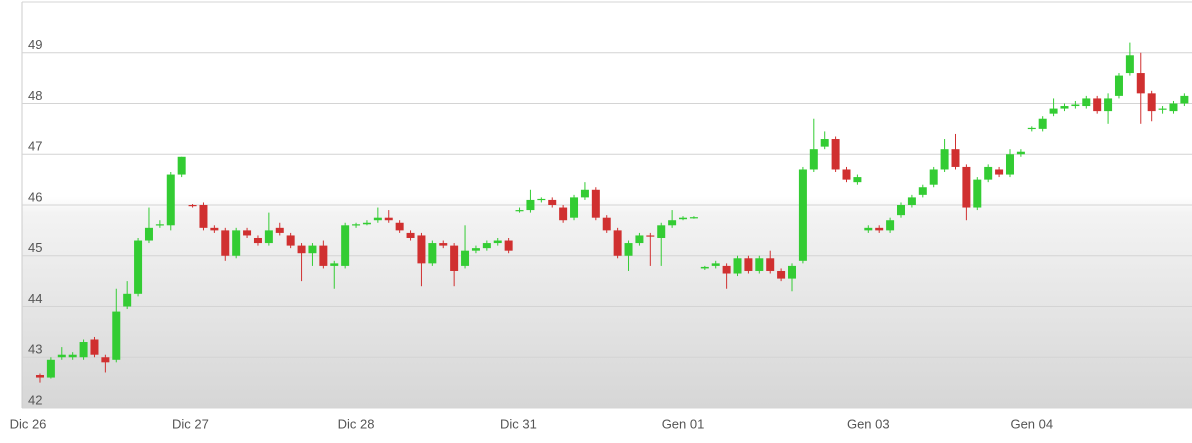  I want to click on y-tick-label: 44, so click(35, 298).